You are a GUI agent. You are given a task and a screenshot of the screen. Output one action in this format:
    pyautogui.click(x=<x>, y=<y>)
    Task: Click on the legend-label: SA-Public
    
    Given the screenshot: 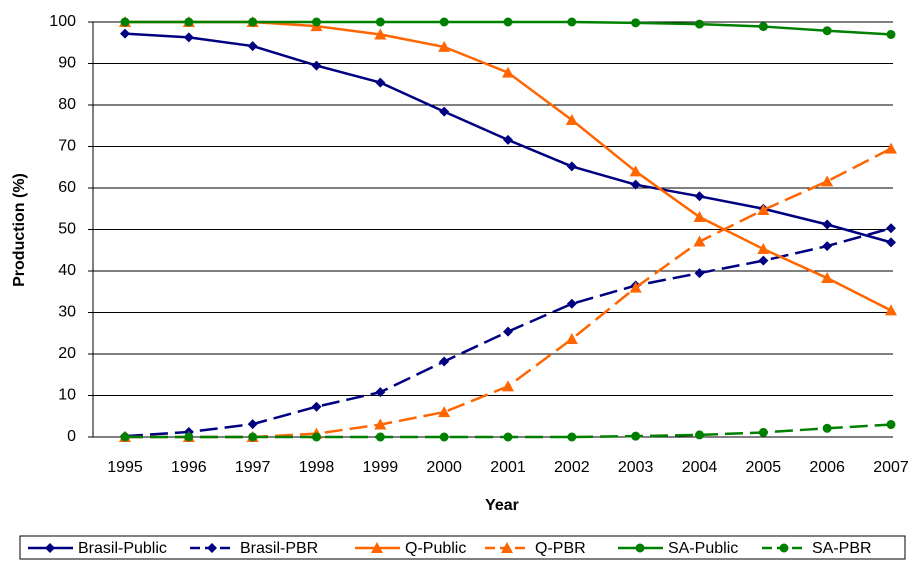 What is the action you would take?
    pyautogui.click(x=703, y=548)
    